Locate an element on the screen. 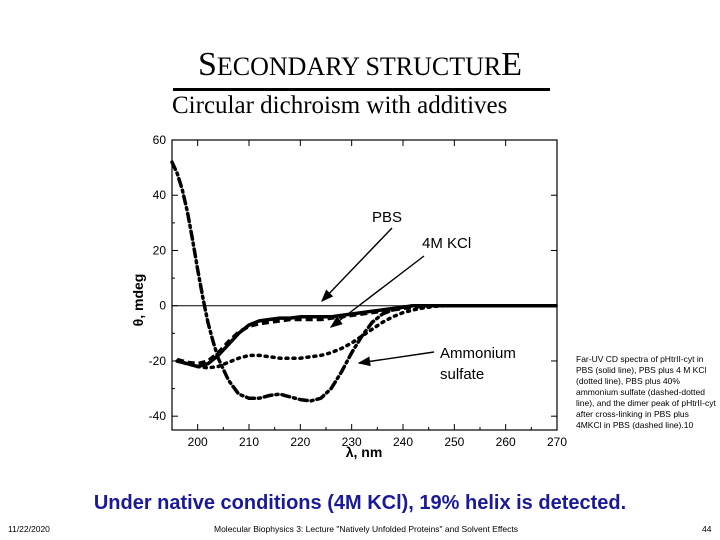  annotations: PBS 4M KCl Ammonium sulfate is located at coordinates (418, 296).